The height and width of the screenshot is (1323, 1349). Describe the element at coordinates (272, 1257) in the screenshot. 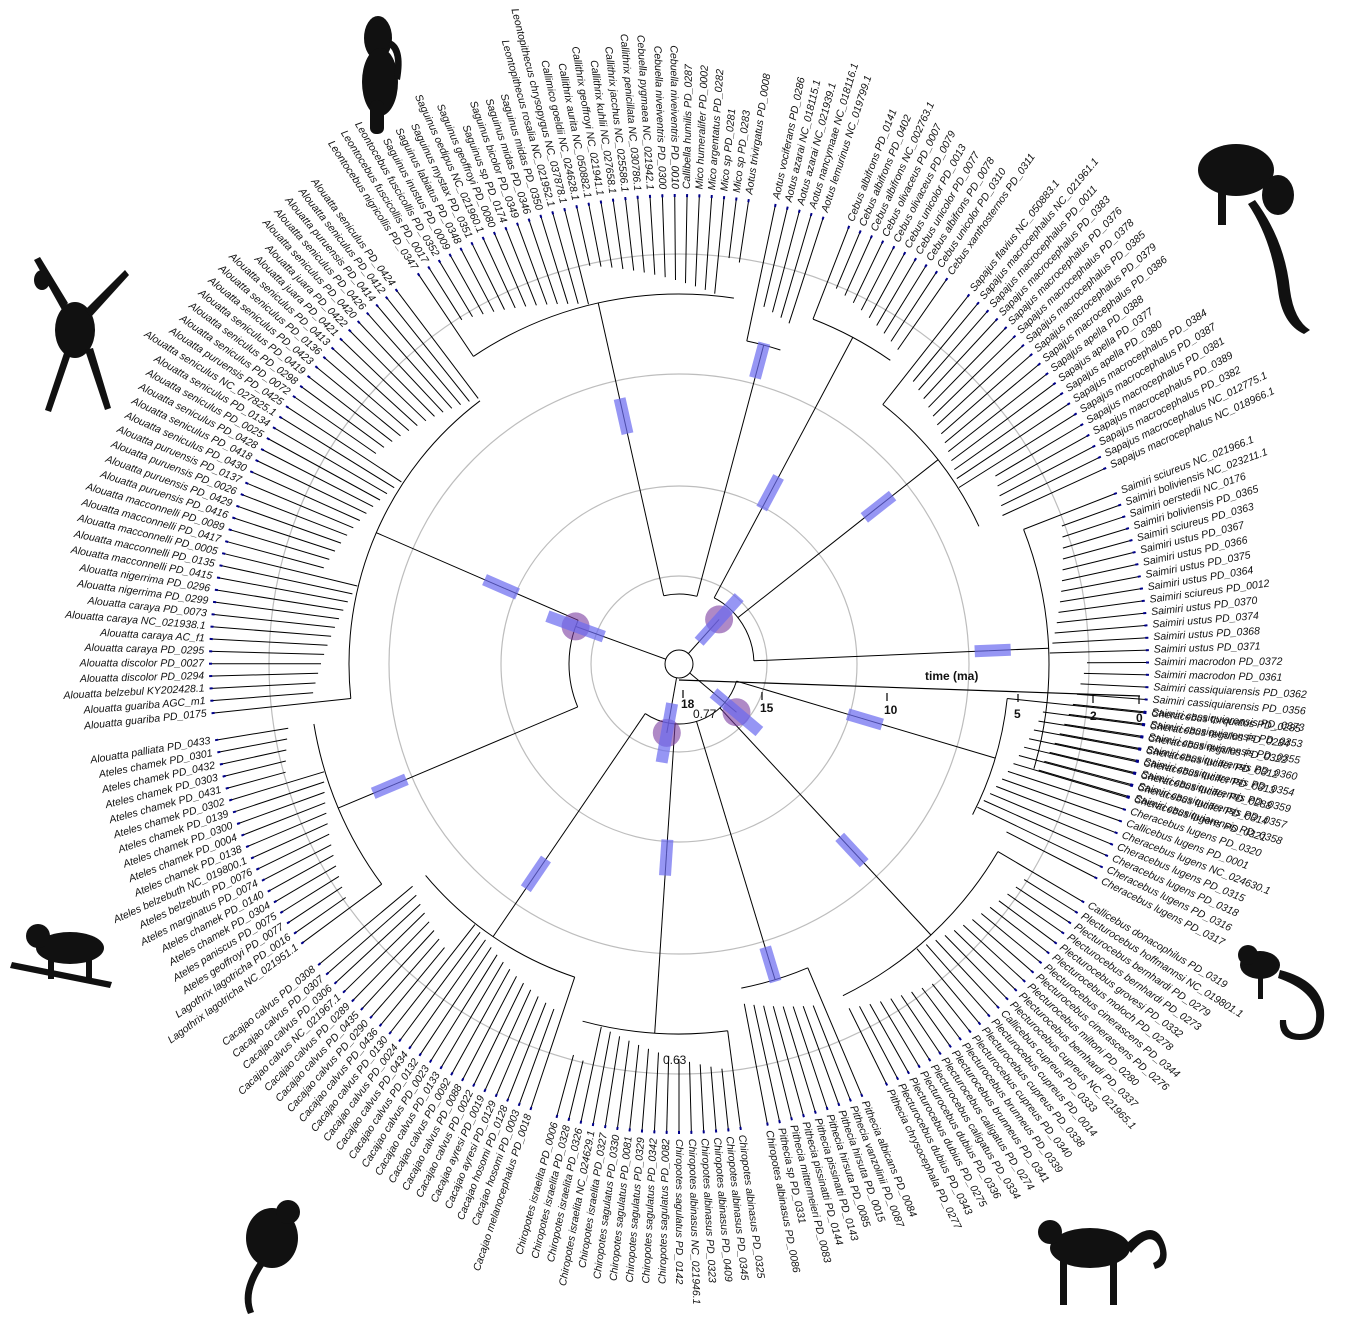

I see `tamarin-icon` at that location.